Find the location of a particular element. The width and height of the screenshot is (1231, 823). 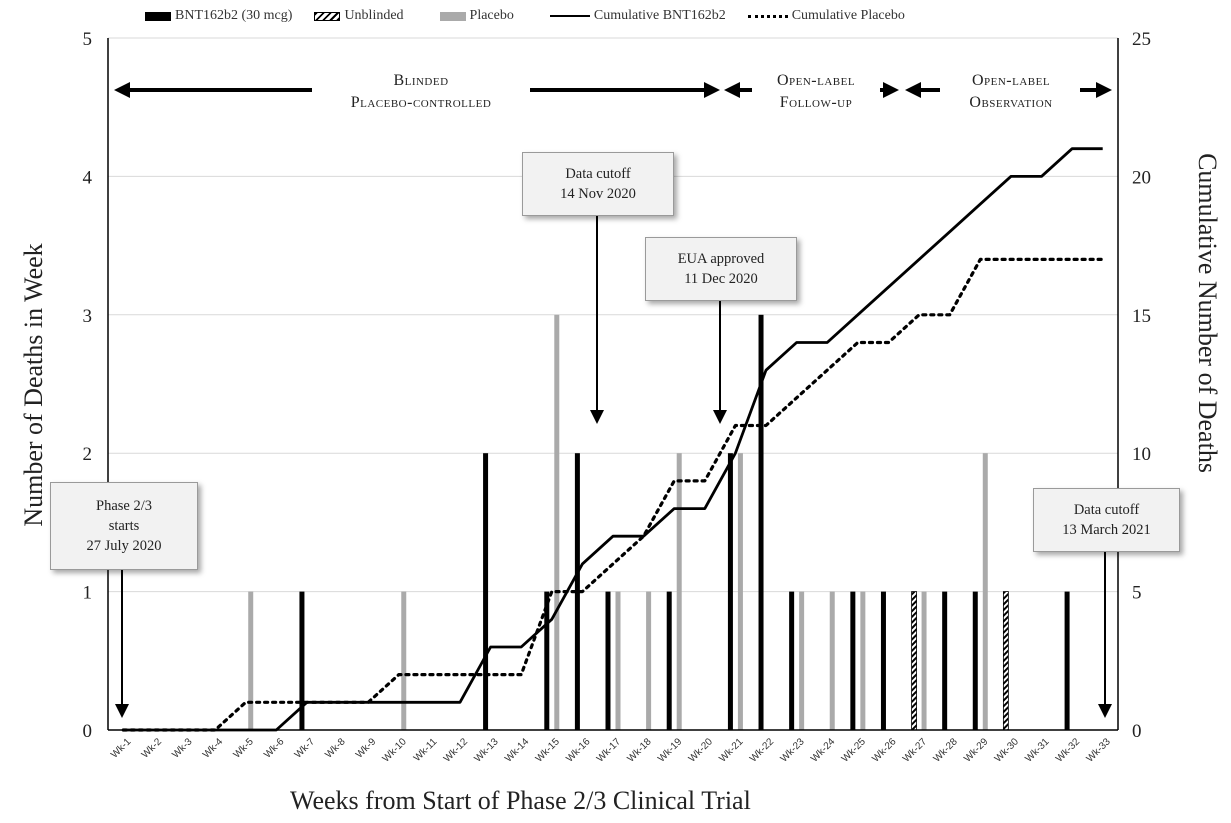

callout-phase-start-line3: 27 July 2020 is located at coordinates (124, 546).